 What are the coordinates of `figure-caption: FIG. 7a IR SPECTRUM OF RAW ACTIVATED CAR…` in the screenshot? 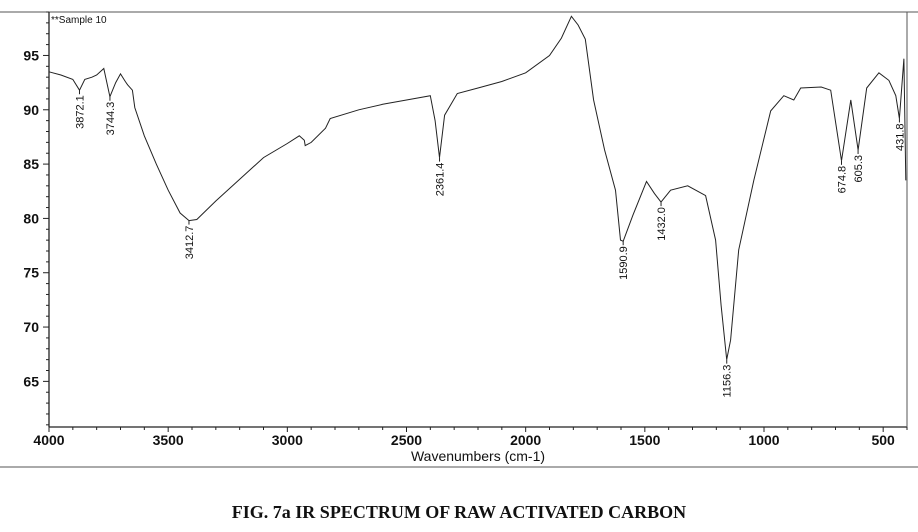 It's located at (459, 512).